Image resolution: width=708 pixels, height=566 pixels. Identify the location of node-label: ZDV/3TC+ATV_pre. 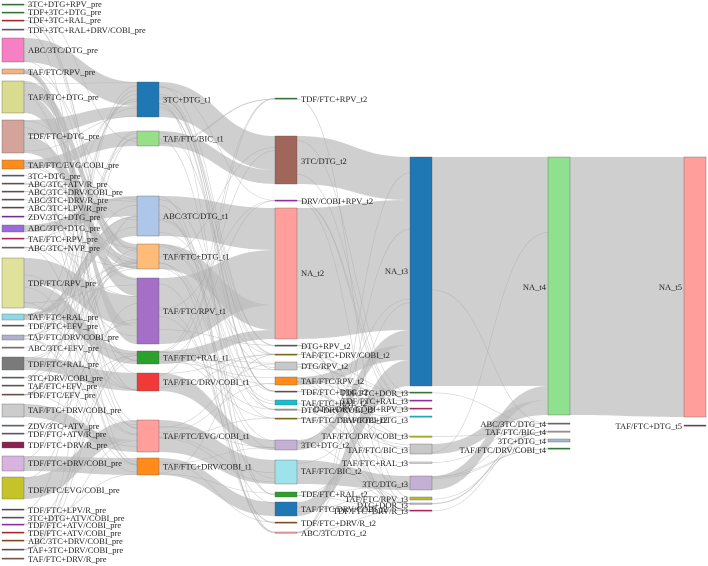
(64, 426).